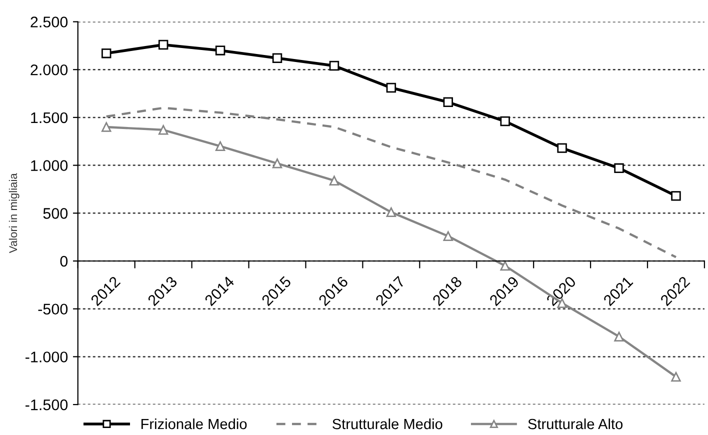 Image resolution: width=708 pixels, height=435 pixels. I want to click on y-tick-label: 0, so click(64, 261).